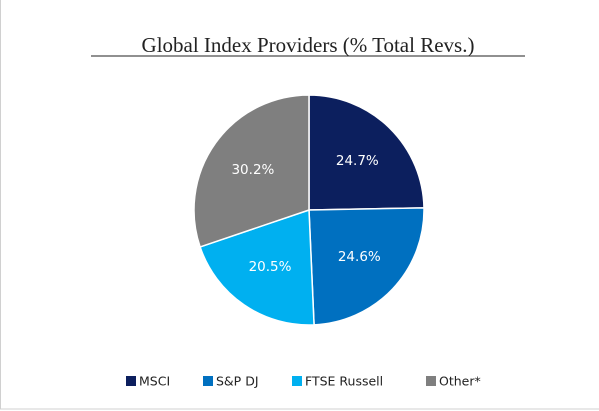  I want to click on slice-label: 24.6%, so click(359, 257).